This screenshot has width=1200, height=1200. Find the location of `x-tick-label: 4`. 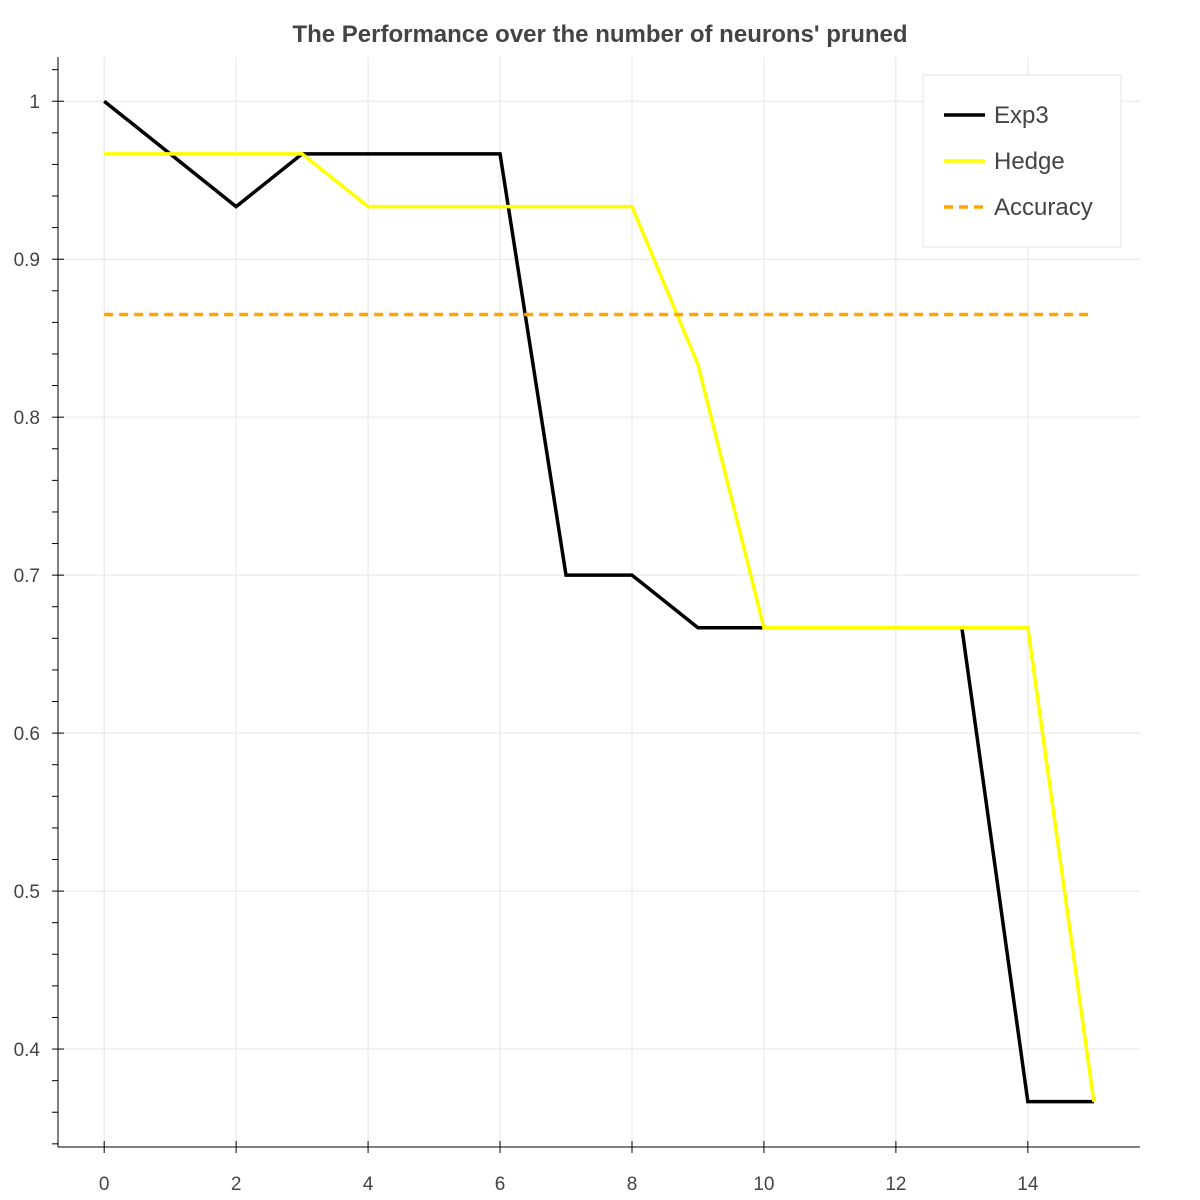

x-tick-label: 4 is located at coordinates (368, 1184).